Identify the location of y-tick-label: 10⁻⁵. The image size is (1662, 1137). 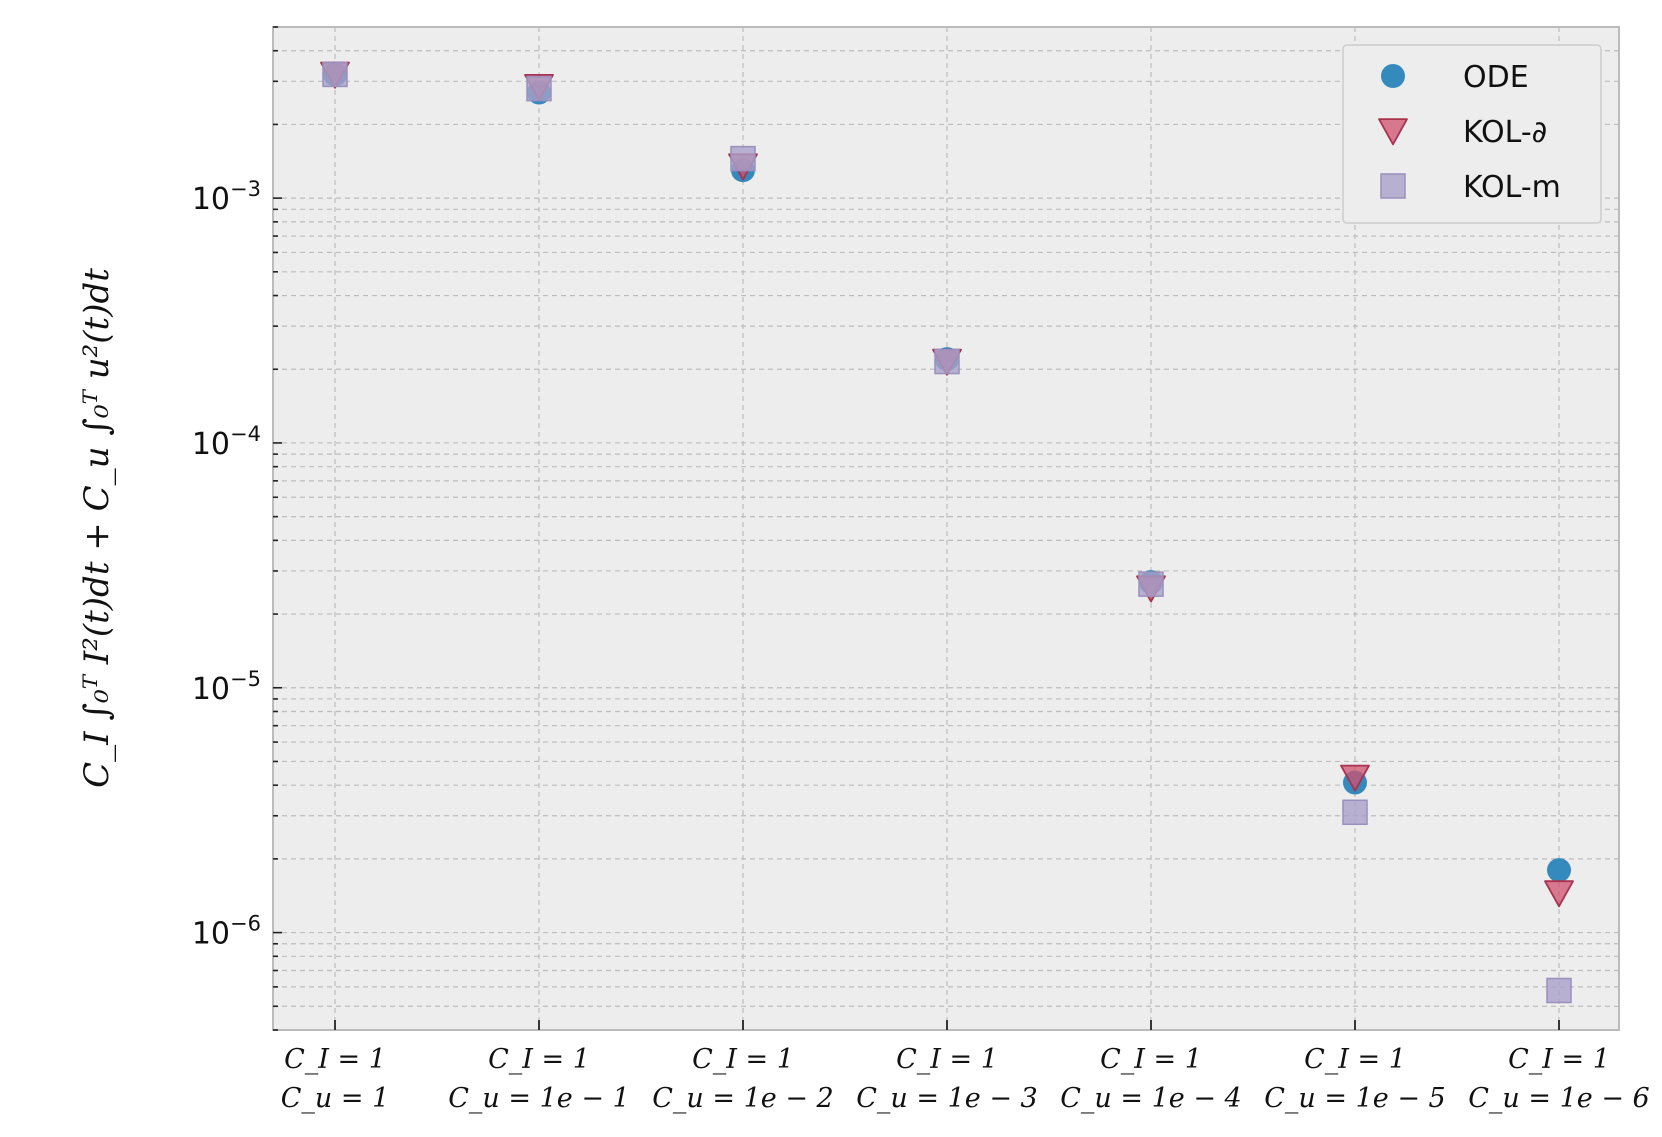
(226, 687).